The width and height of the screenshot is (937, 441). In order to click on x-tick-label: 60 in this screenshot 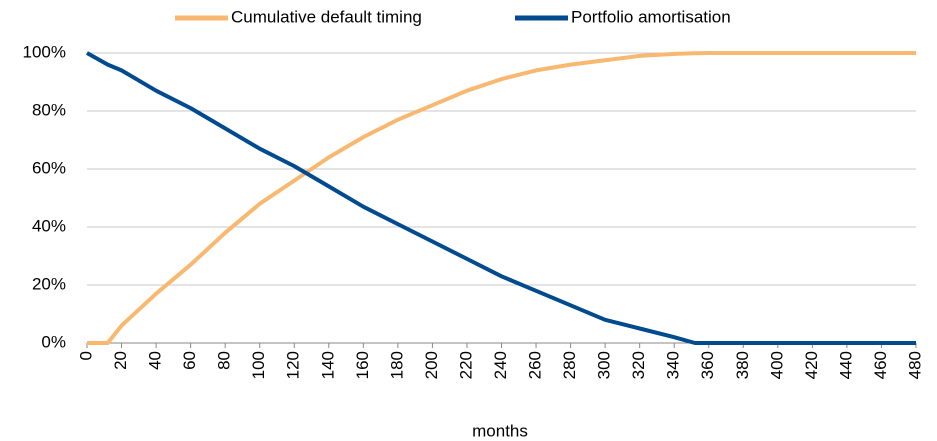, I will do `click(189, 360)`.